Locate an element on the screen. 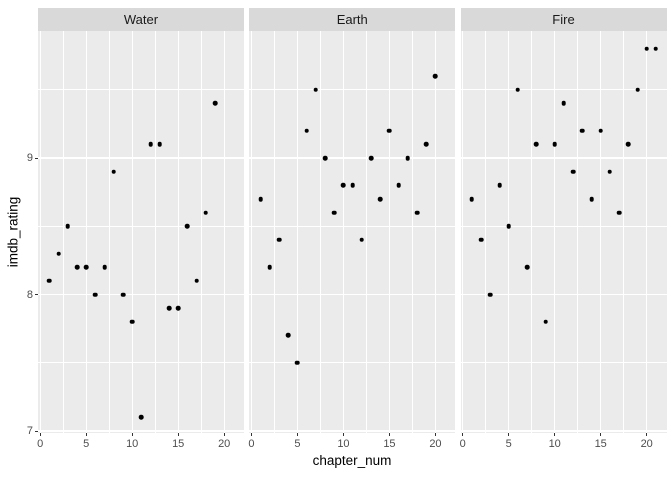 The height and width of the screenshot is (480, 672). x-axis-title: chapter_num is located at coordinates (352, 460).